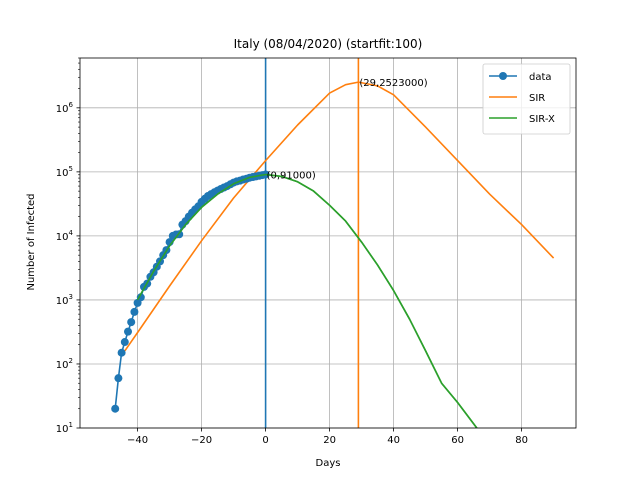 This screenshot has width=640, height=480. What do you see at coordinates (457, 440) in the screenshot?
I see `x-tick-label: 60` at bounding box center [457, 440].